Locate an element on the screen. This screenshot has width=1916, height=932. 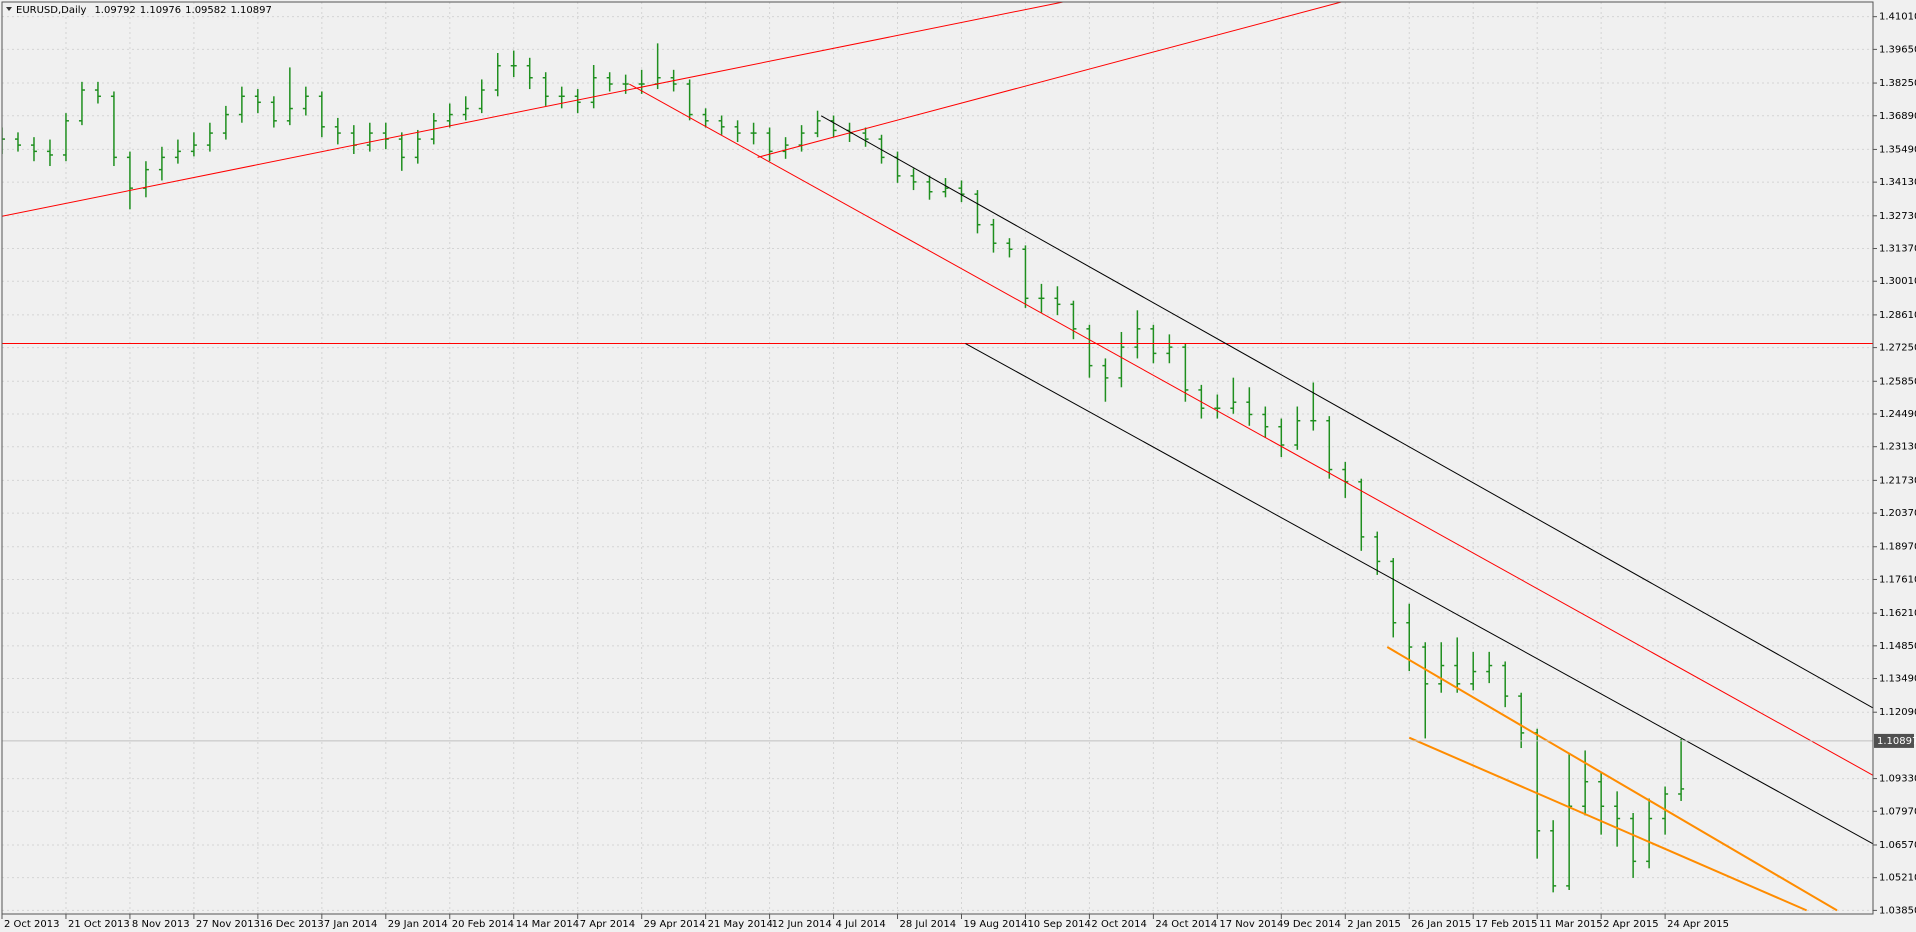
y-tick-label: 1.41010 is located at coordinates (1897, 17).